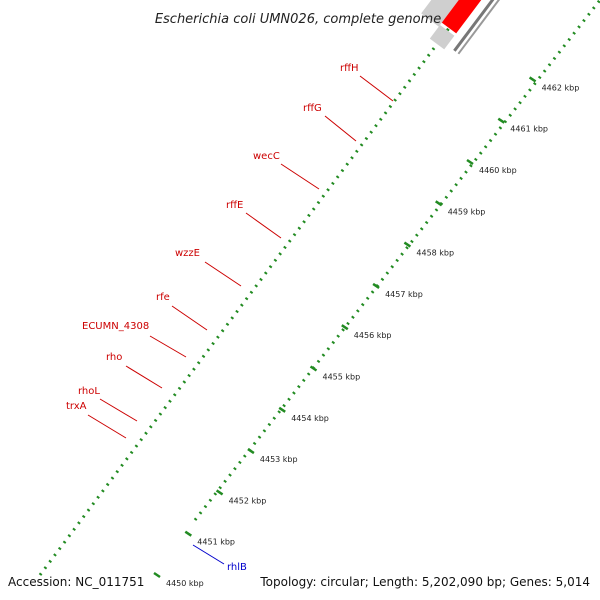 The image size is (600, 600). I want to click on gene-label-rhlb: rhlB, so click(237, 567).